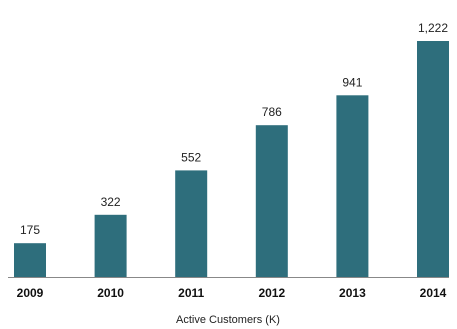 The width and height of the screenshot is (457, 329). Describe the element at coordinates (110, 293) in the screenshot. I see `x-tick-label-2010: 2010` at that location.